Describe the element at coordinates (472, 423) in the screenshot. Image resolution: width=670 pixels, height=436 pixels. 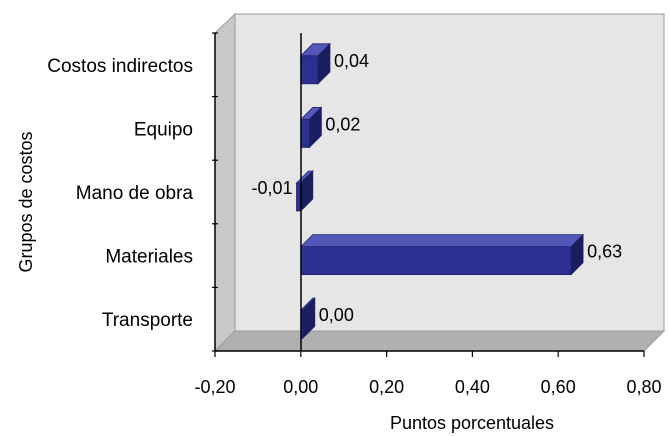
I see `x-axis-title: Puntos porcentuales` at that location.